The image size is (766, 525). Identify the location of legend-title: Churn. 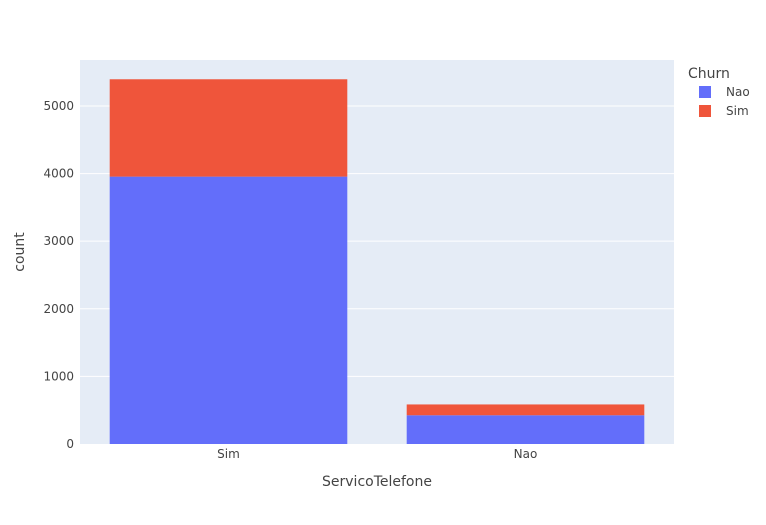
(709, 74).